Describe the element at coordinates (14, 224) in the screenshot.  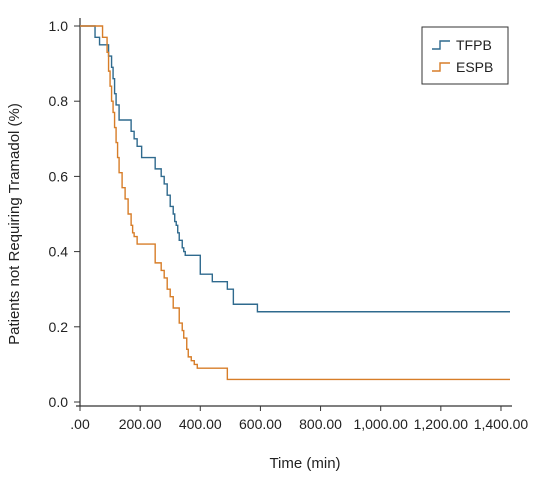
I see `y-axis-title: Patients not Requiring Tramadol (%)` at that location.